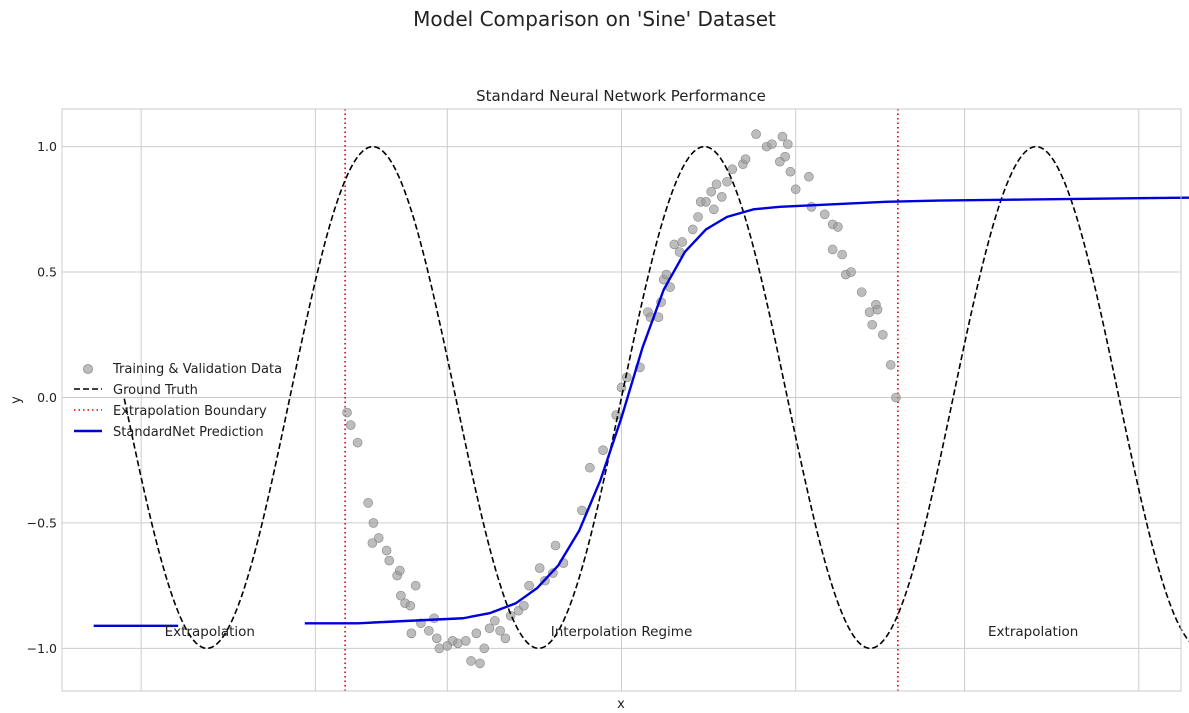 Image resolution: width=1189 pixels, height=713 pixels. I want to click on y-tick-labels: 1.0 0.5 0.0 −0.5 −1.0, so click(42, 397).